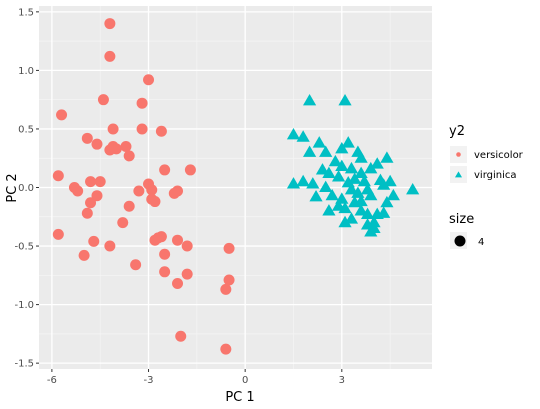 The height and width of the screenshot is (409, 540). I want to click on size-legend-label: 4, so click(481, 242).